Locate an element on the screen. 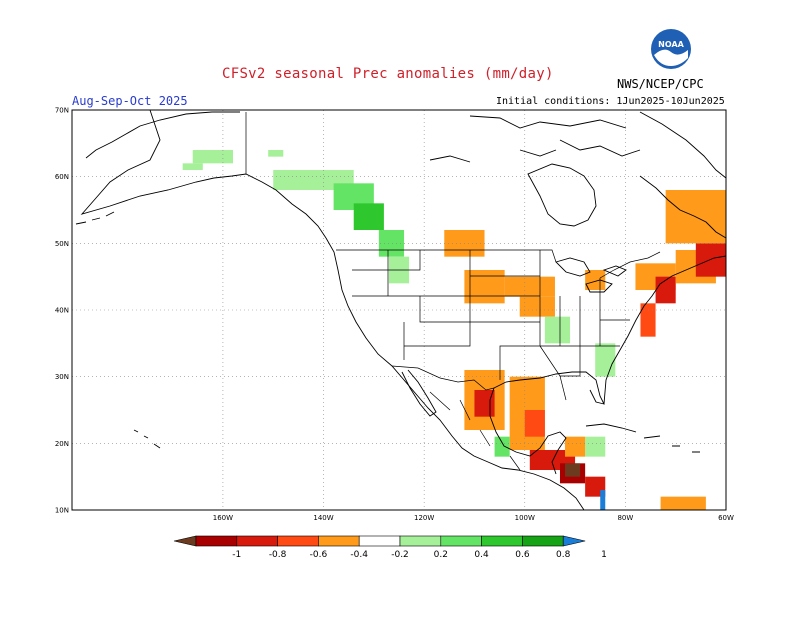 This screenshot has height=618, width=800. colorbar-label: -0.2 is located at coordinates (400, 555).